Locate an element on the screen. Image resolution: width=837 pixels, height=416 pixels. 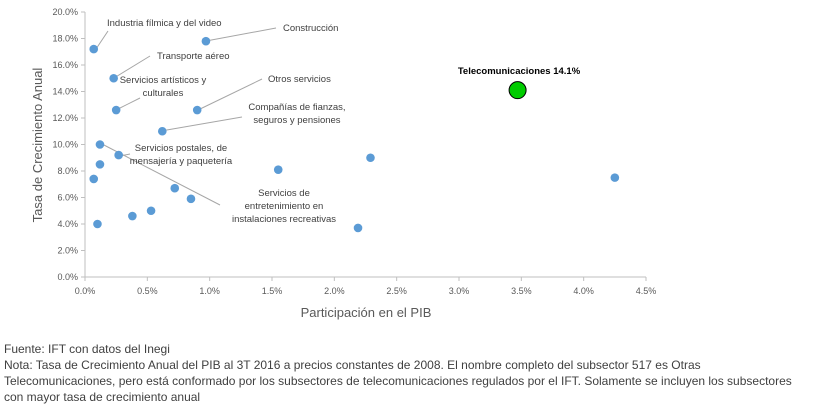
x-axis: 0.0% 0.5% 1.0% 1.5% 2.0% 2.5% 3.0% 3.5% 4.0% 4.5% is located at coordinates (366, 286).